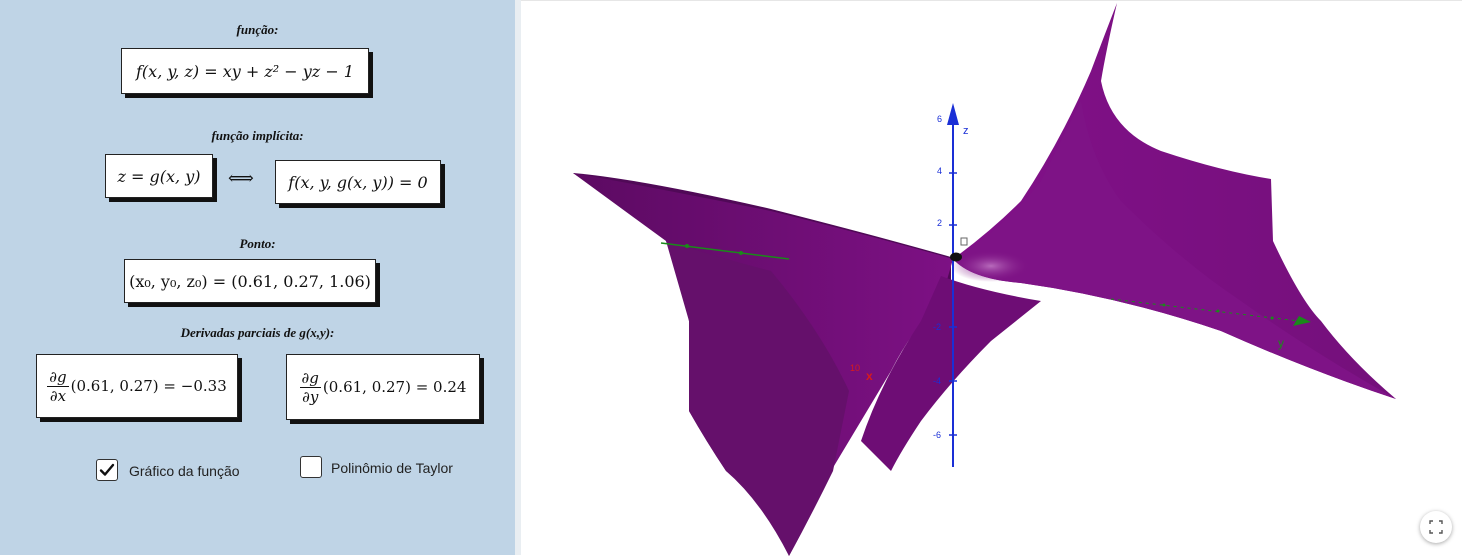 The width and height of the screenshot is (1462, 556). What do you see at coordinates (757, 398) in the screenshot?
I see `surface-left-fold` at bounding box center [757, 398].